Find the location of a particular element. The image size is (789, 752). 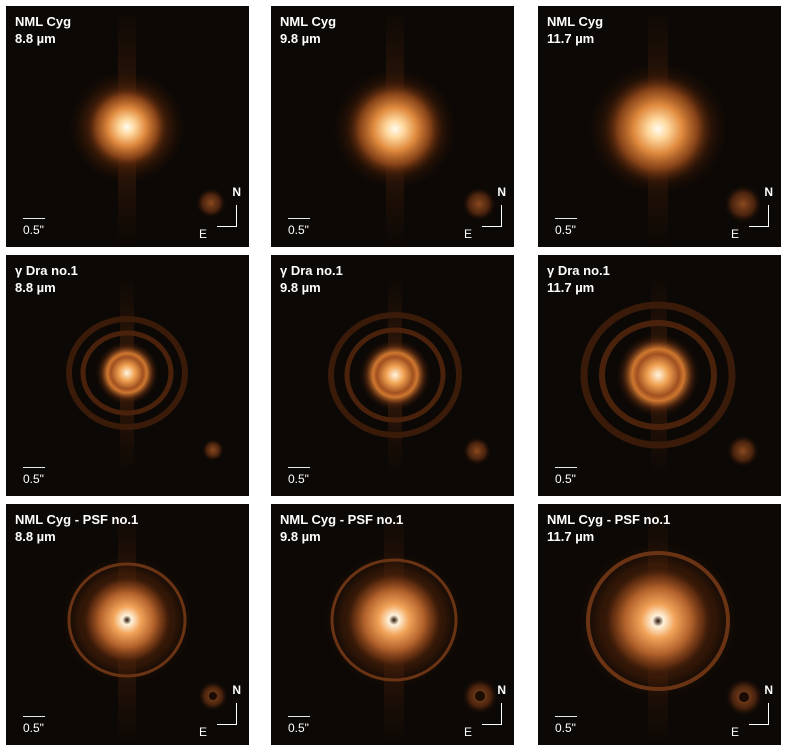

panel-label: NML Cyg - PSF no.1 8.8 µm is located at coordinates (76, 528).